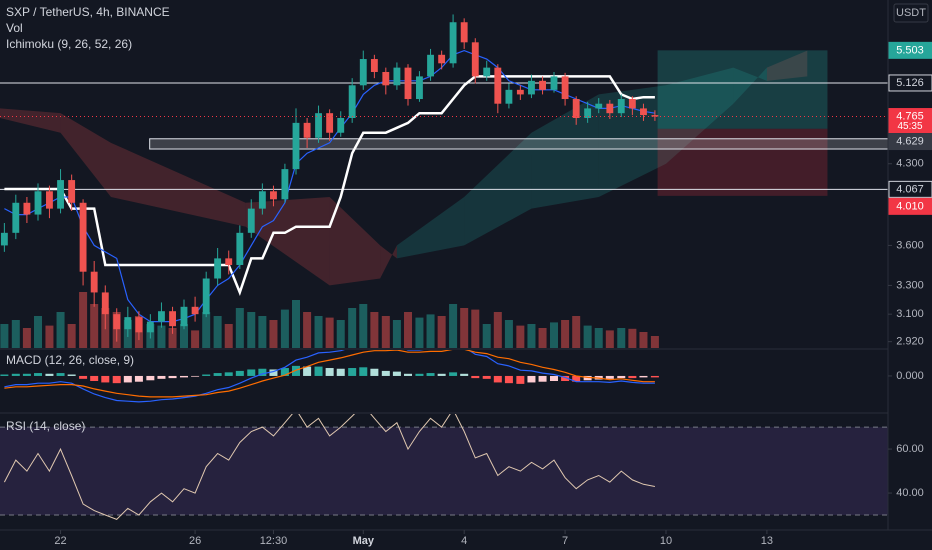  I want to click on position-stop, so click(742, 162).